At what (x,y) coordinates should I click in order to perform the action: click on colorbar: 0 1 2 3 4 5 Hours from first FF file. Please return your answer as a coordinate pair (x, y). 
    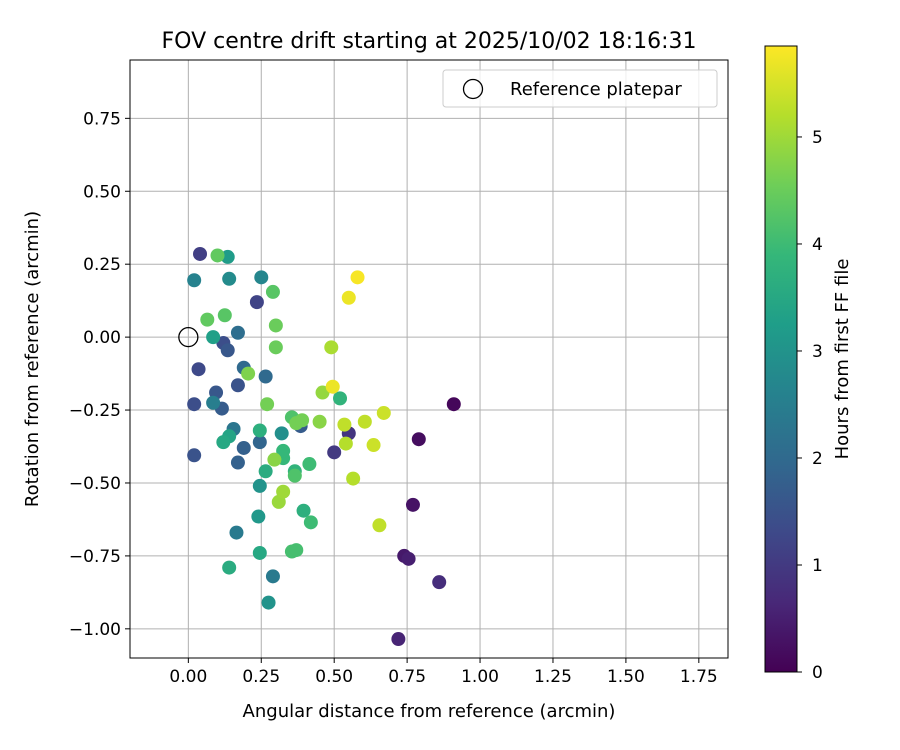
    Looking at the image, I should click on (808, 364).